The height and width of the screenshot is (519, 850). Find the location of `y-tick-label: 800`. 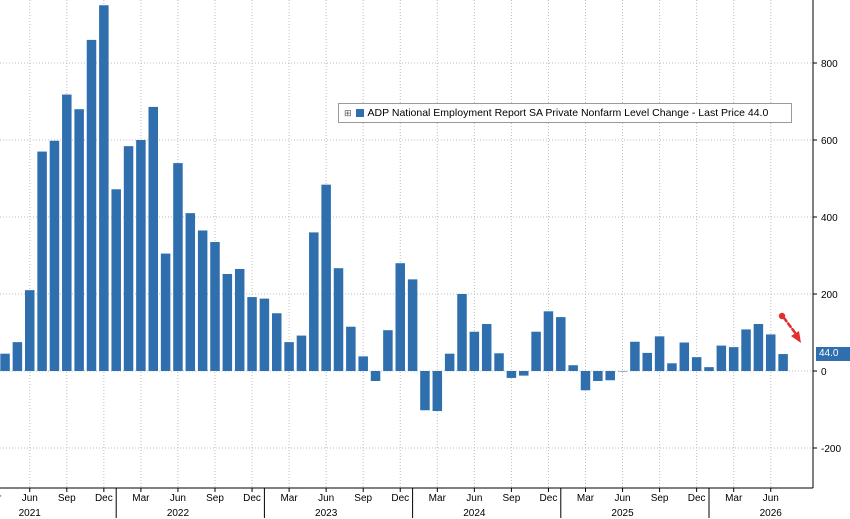

y-tick-label: 800 is located at coordinates (829, 64).